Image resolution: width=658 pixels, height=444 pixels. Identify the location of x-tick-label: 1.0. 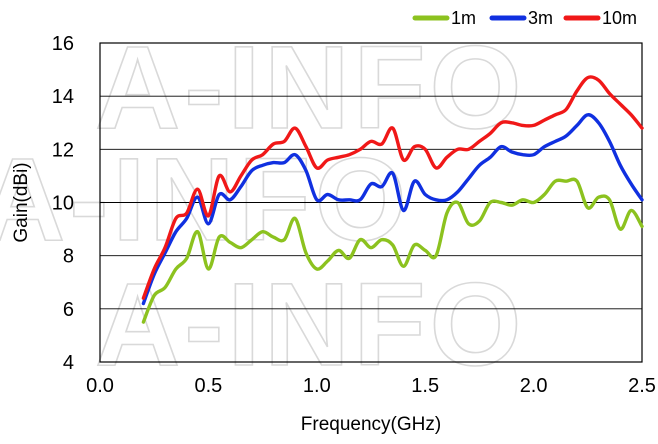
(317, 386).